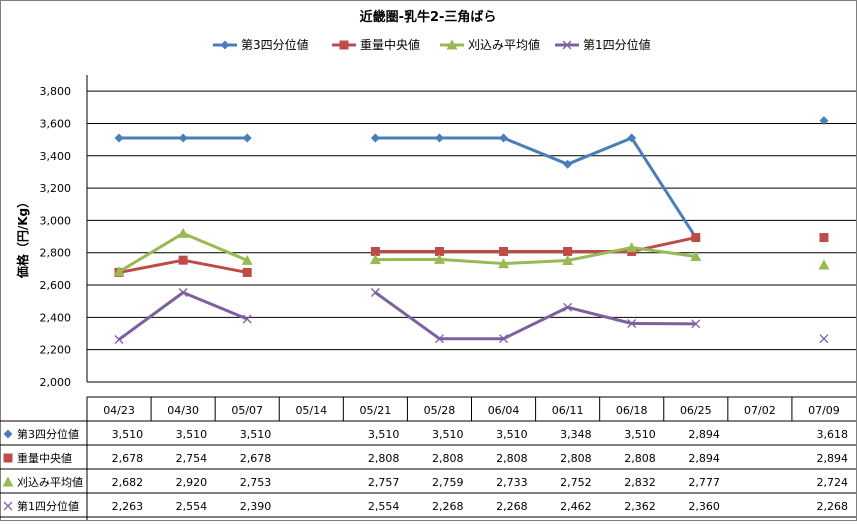 This screenshot has height=525, width=857. I want to click on data-label: 2,390, so click(256, 506).